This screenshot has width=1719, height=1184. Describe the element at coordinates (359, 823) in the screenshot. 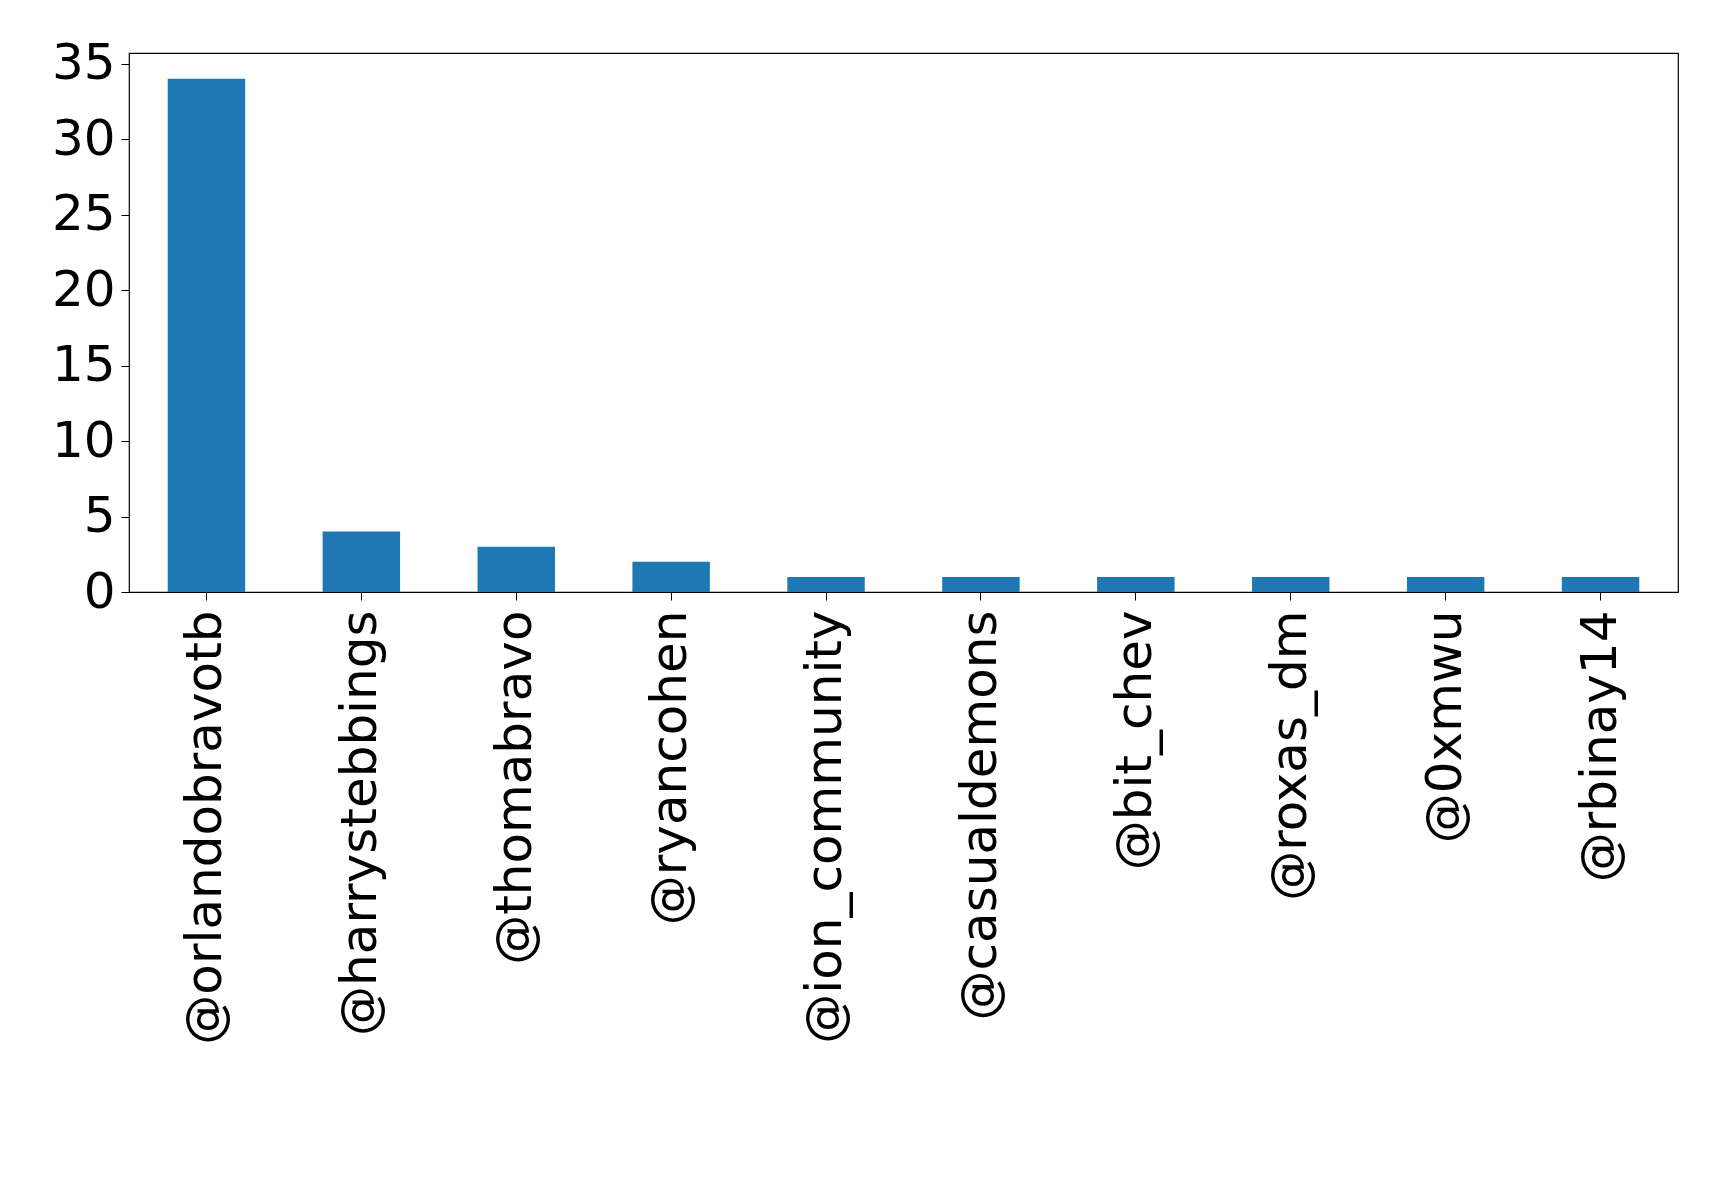

I see `x-tick-label: @harrystebbings` at that location.